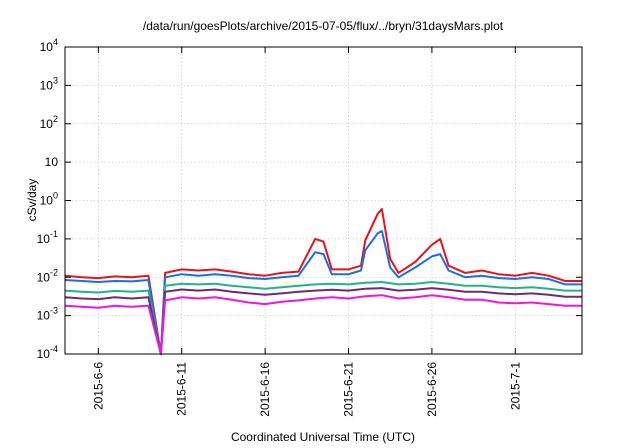  I want to click on y-tick-label: 10⁻², so click(47, 275).